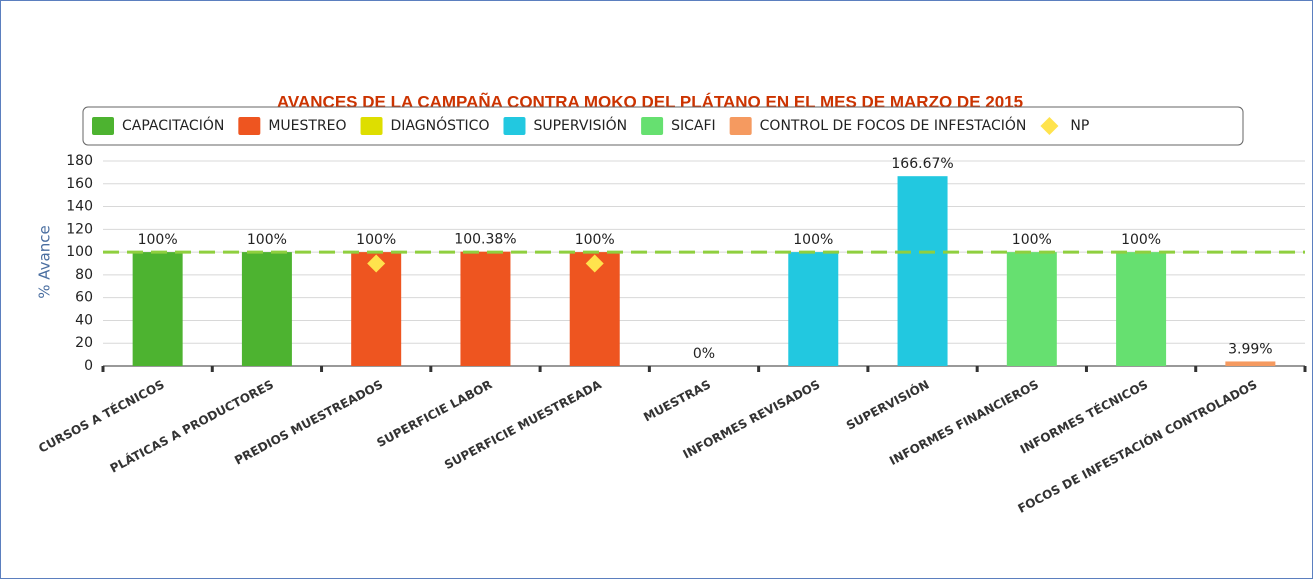 The width and height of the screenshot is (1313, 579). I want to click on legend-label: NP, so click(1079, 126).